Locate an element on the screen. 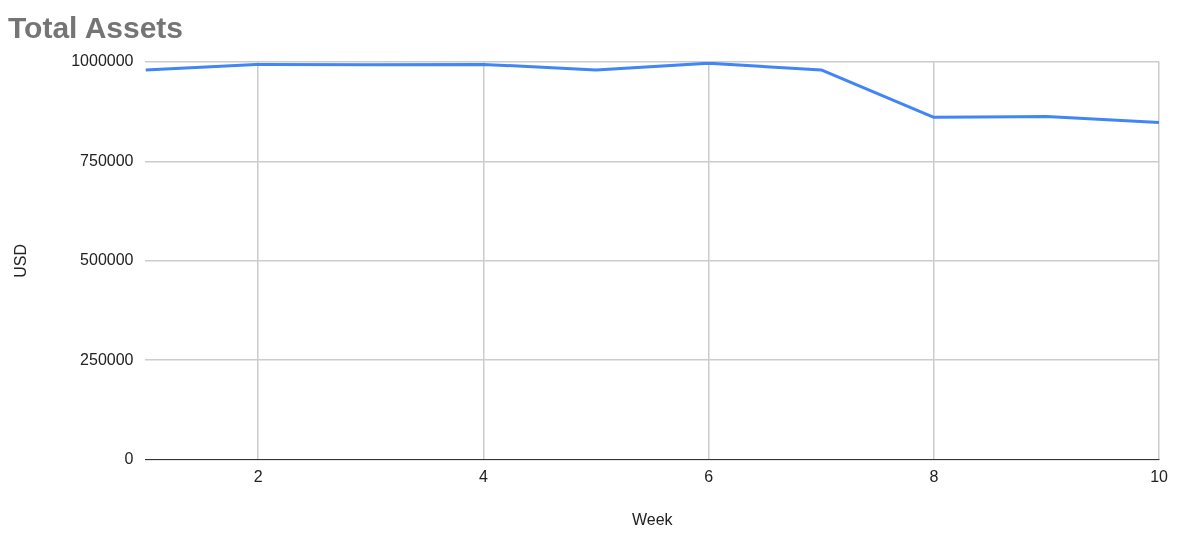 The image size is (1184, 542). y-tick-label: 250000 is located at coordinates (107, 359).